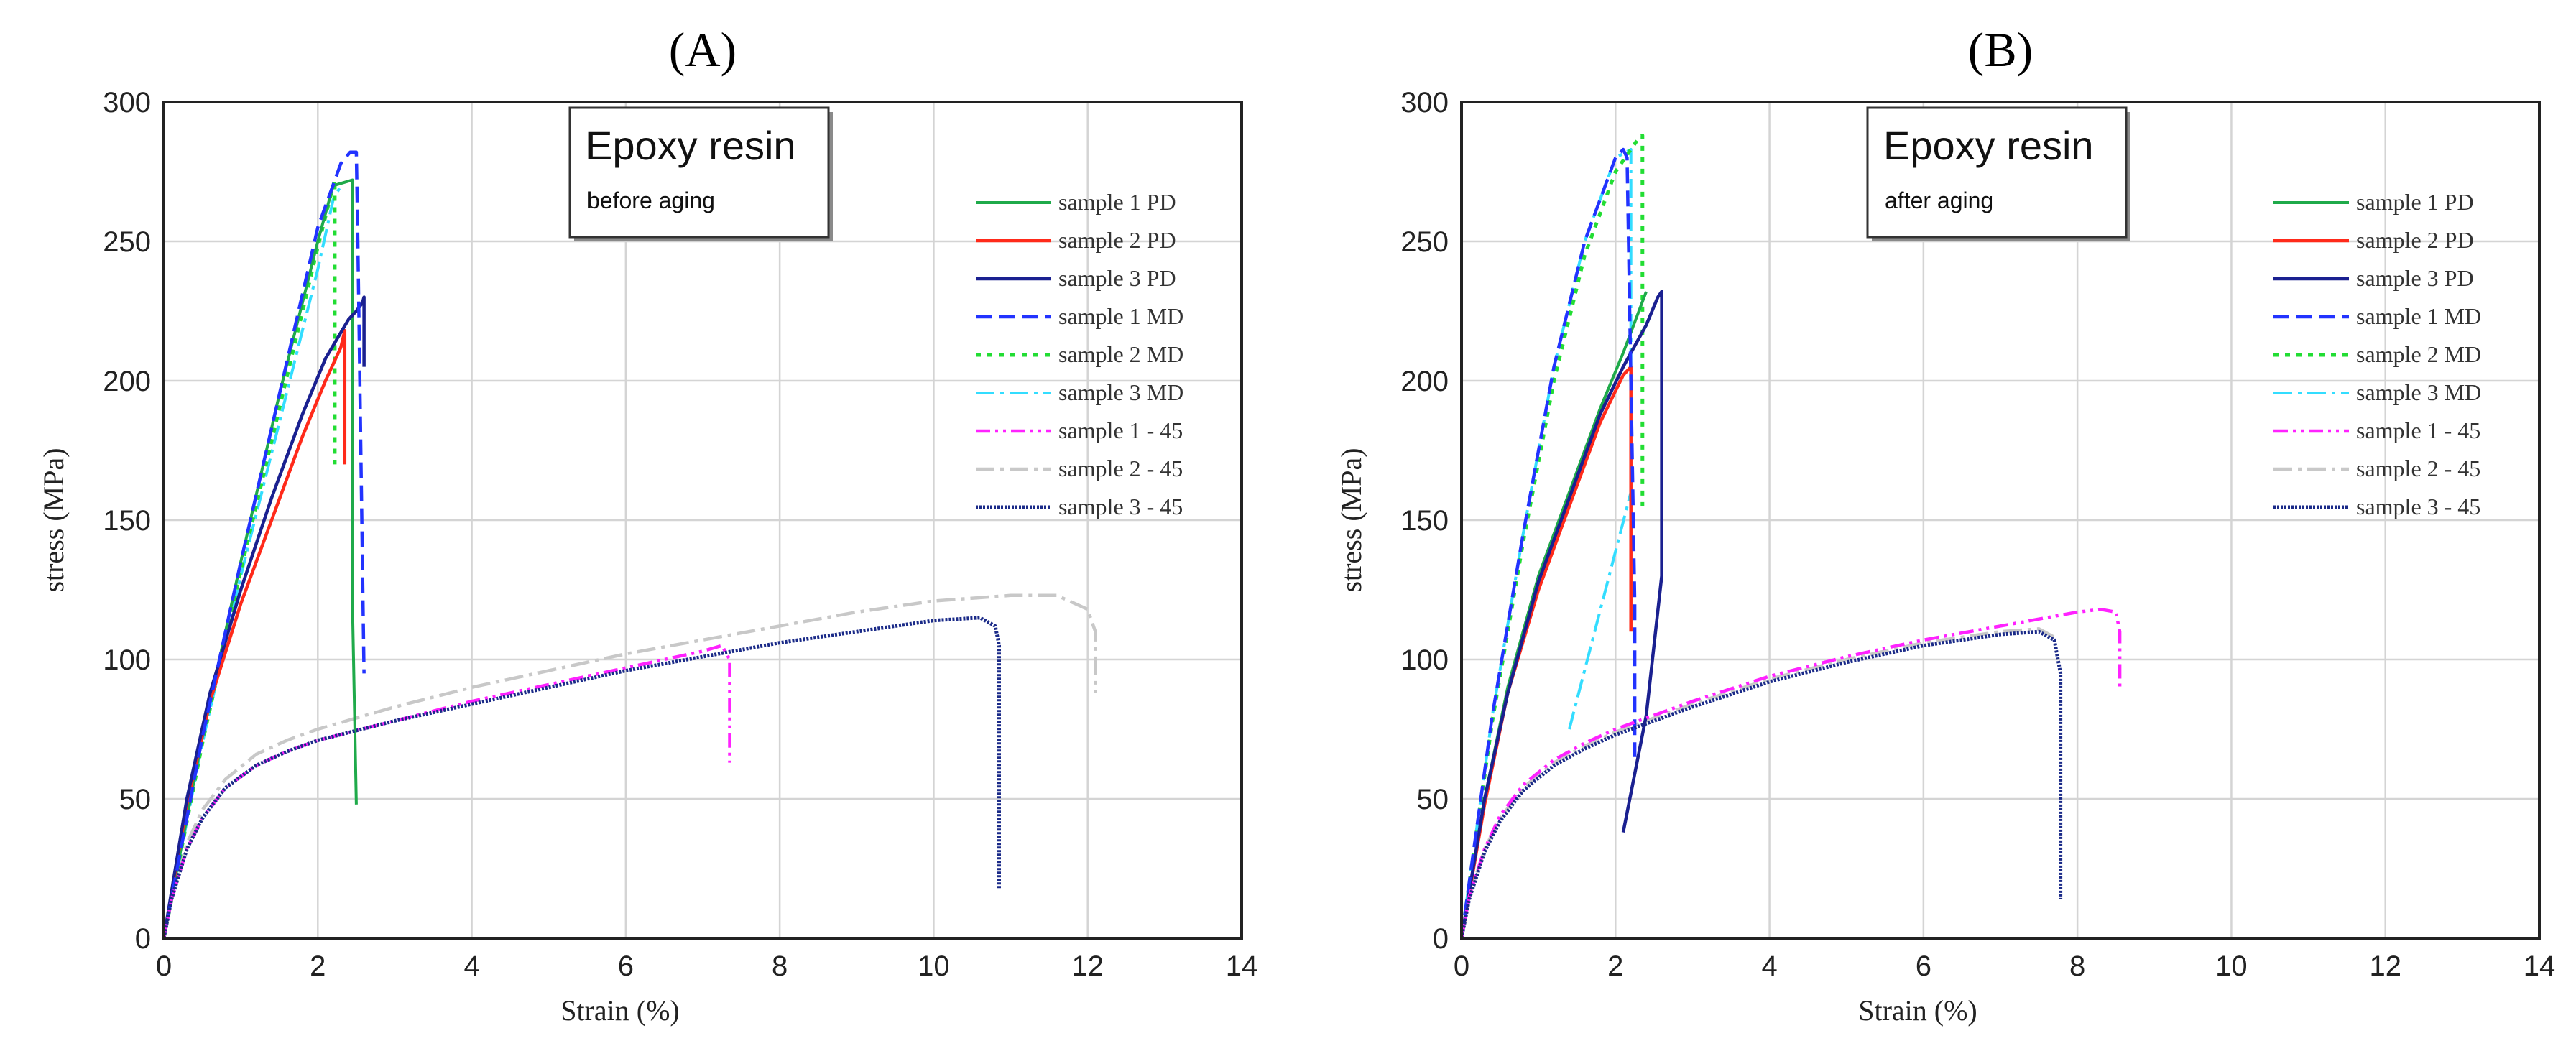  Describe the element at coordinates (1939, 200) in the screenshot. I see `chart-subtitle: after aging` at that location.